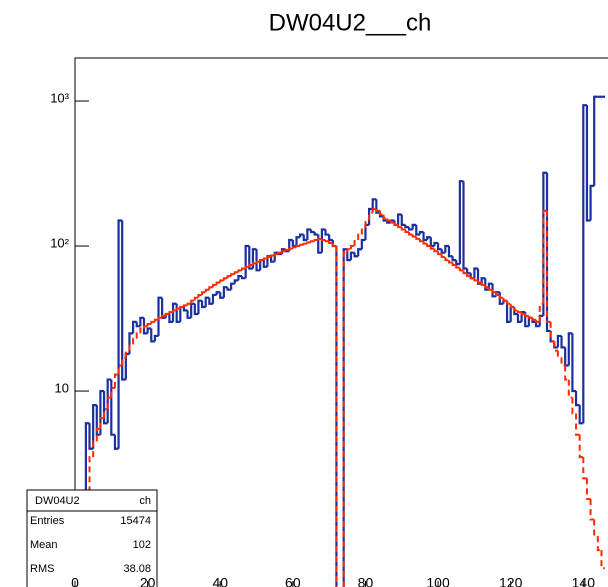 Image resolution: width=608 pixels, height=587 pixels. What do you see at coordinates (137, 569) in the screenshot?
I see `stats-value: 38.08` at bounding box center [137, 569].